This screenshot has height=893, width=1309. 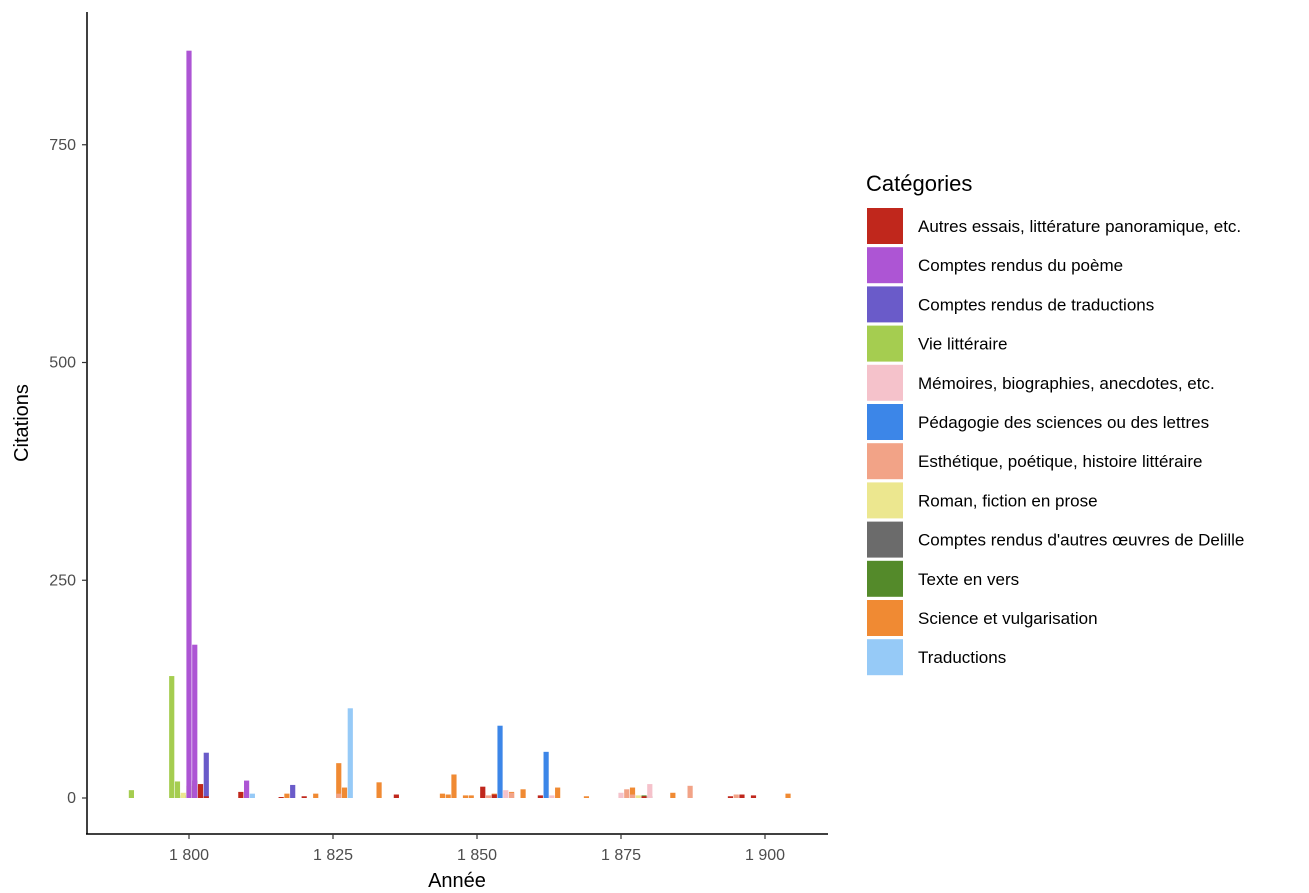 What do you see at coordinates (457, 881) in the screenshot?
I see `x-axis-title: Année` at bounding box center [457, 881].